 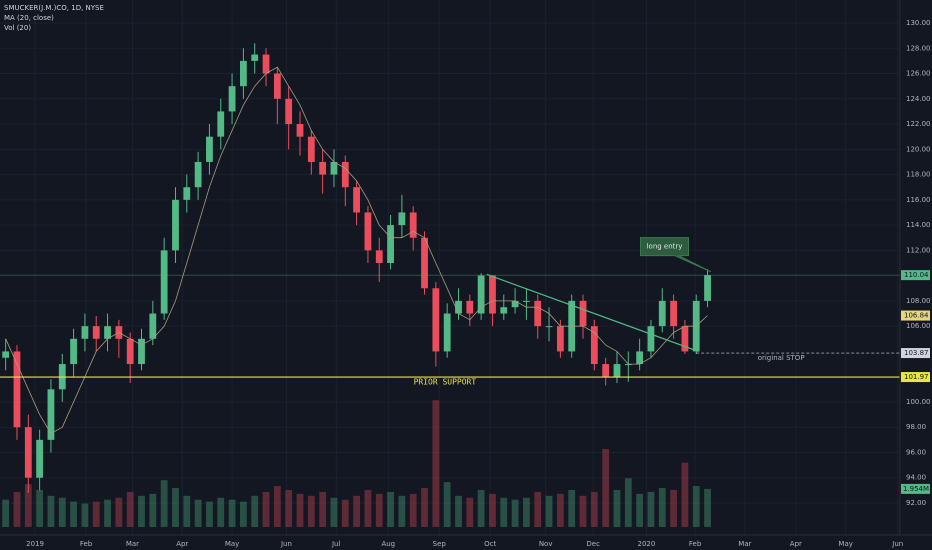 I want to click on volume-label: Vol (20), so click(x=17, y=28).